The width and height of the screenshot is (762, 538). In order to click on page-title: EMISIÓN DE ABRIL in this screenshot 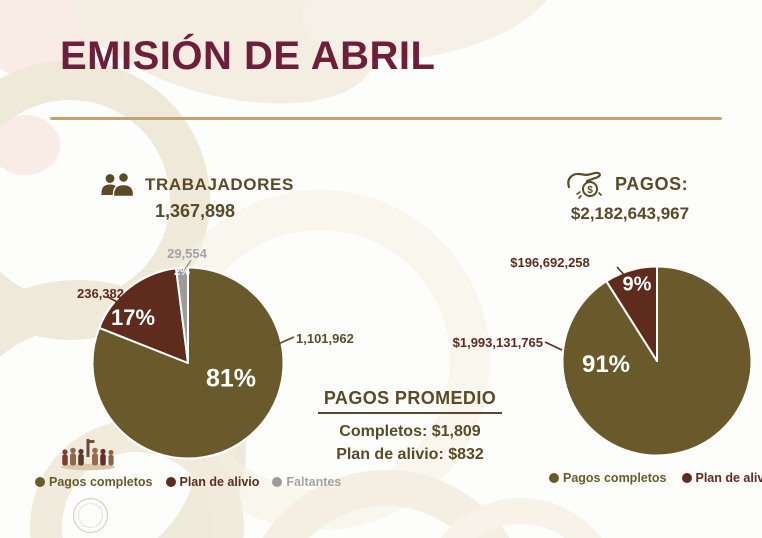, I will do `click(248, 56)`.